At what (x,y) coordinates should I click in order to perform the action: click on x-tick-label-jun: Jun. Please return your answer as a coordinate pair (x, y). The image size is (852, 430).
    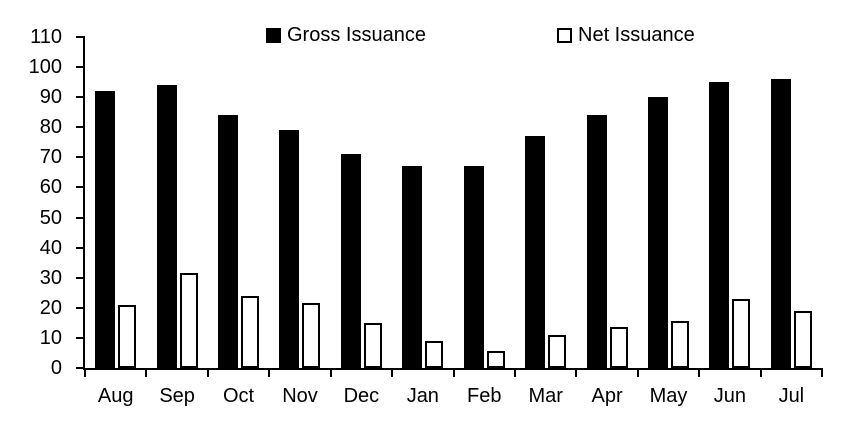
    Looking at the image, I should click on (730, 396).